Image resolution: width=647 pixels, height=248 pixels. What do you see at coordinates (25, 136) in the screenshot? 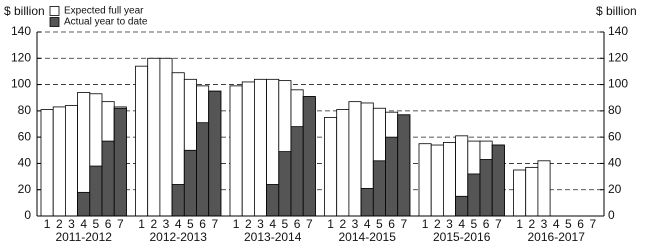
I see `y-tick-label: 60` at bounding box center [25, 136].